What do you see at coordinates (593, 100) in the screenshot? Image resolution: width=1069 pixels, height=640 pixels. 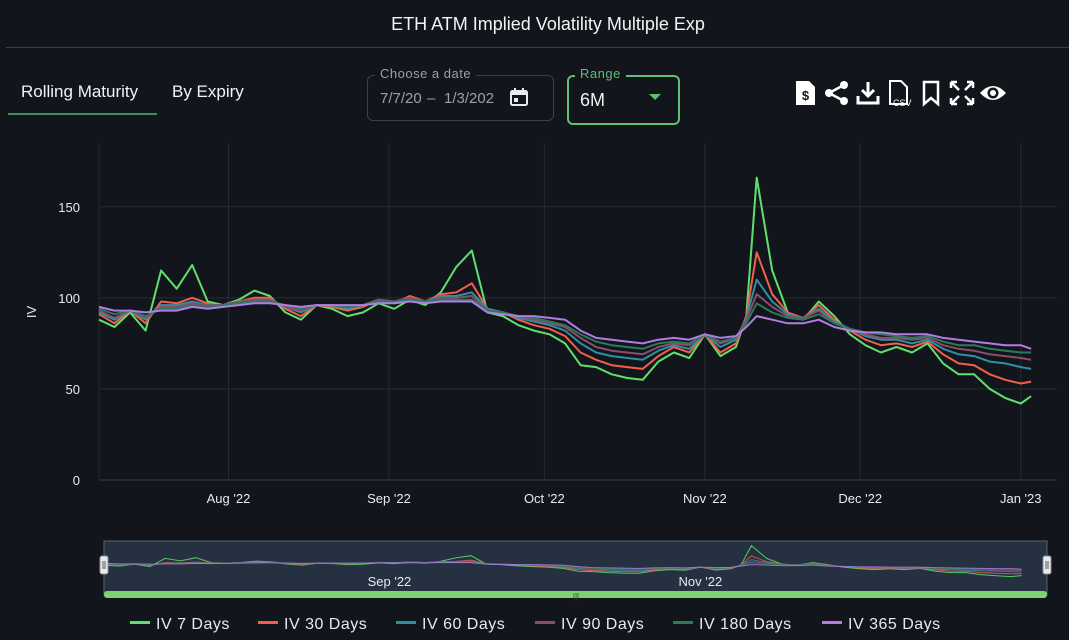 I see `range-selected-value: 6M` at bounding box center [593, 100].